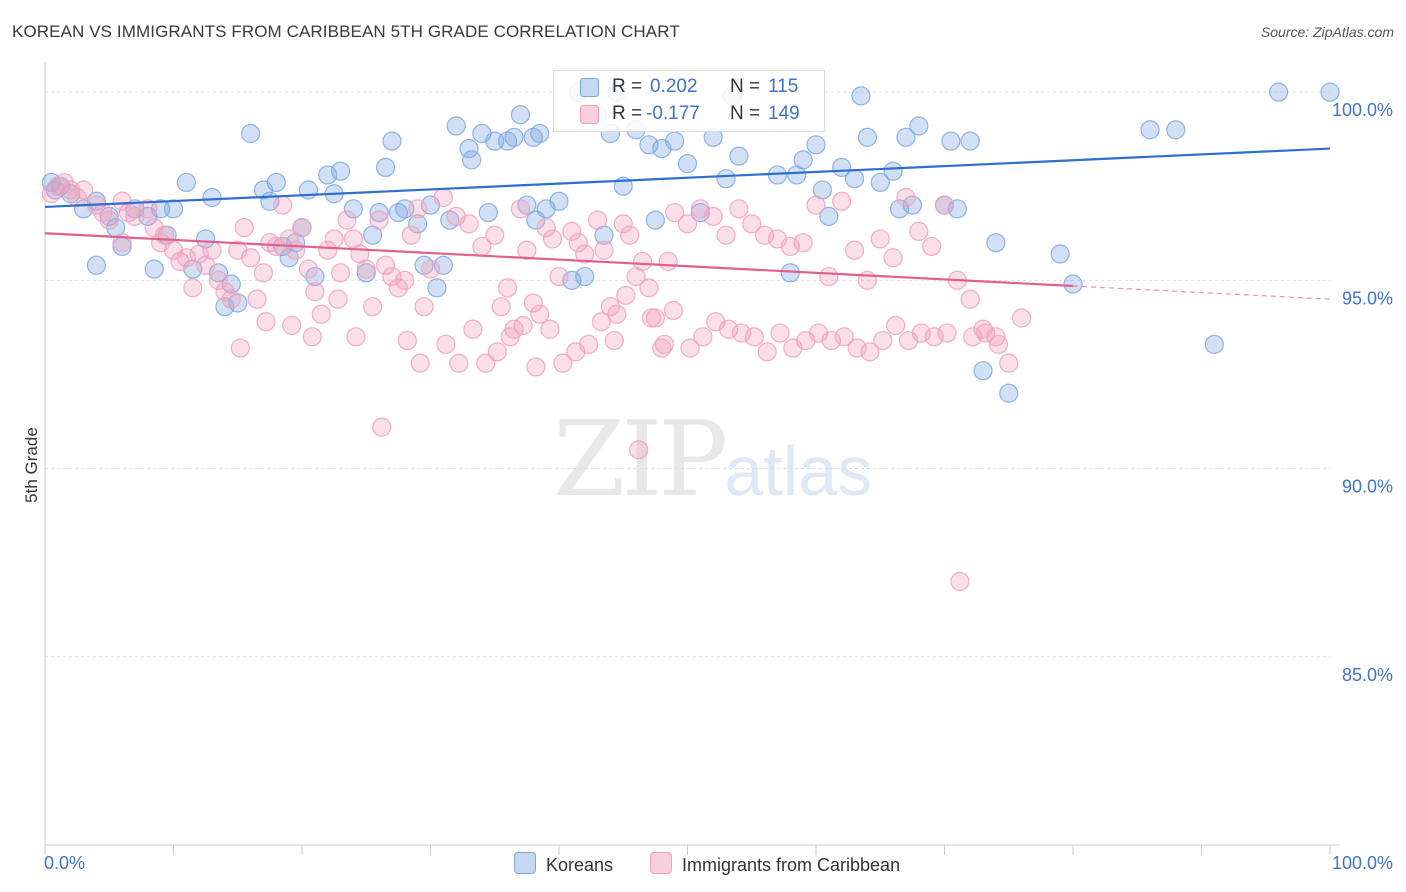  What do you see at coordinates (589, 87) in the screenshot?
I see `koreans-swatch` at bounding box center [589, 87].